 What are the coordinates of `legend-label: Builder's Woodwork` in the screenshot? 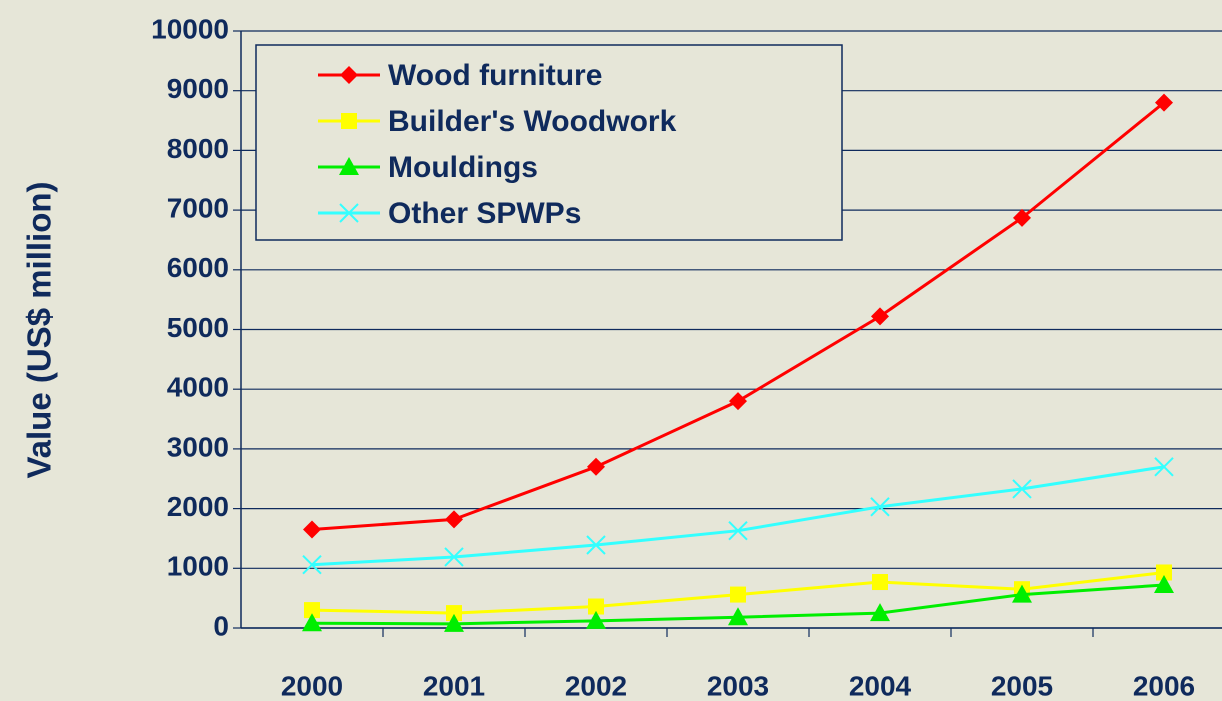 It's located at (532, 121).